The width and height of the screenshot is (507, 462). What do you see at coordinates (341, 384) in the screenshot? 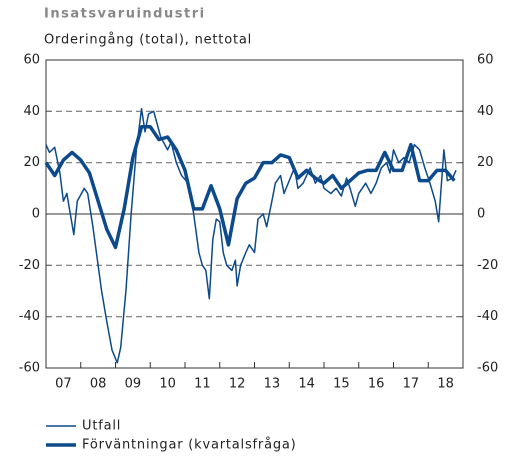
I see `x-tick-label: 15` at bounding box center [341, 384].